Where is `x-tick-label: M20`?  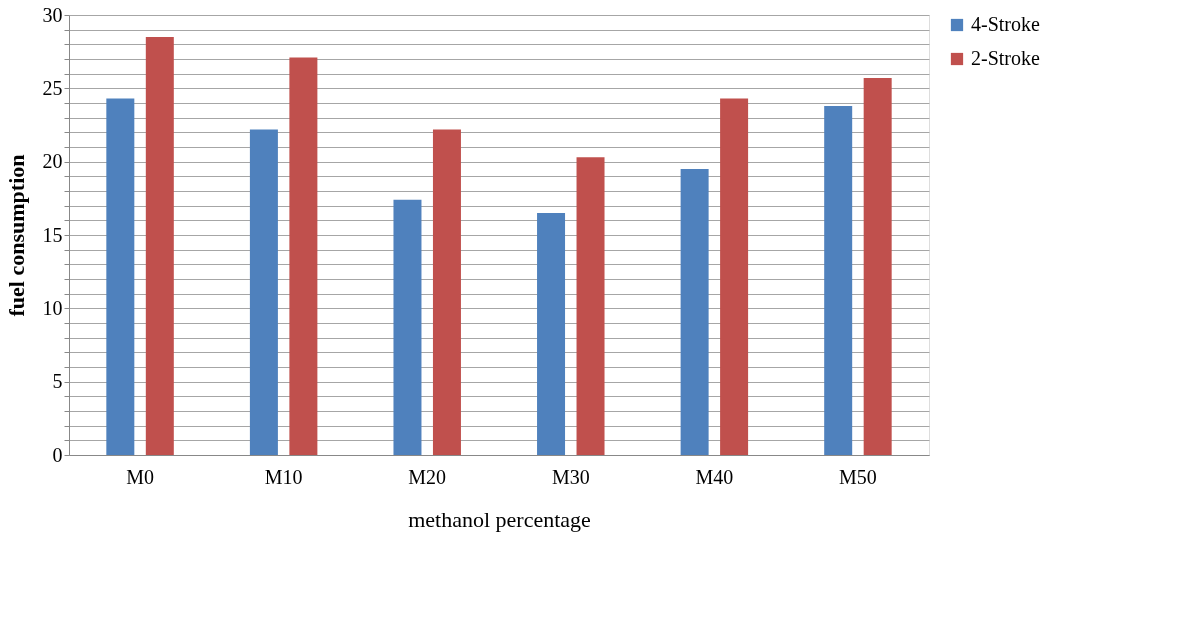 x-tick-label: M20 is located at coordinates (427, 476).